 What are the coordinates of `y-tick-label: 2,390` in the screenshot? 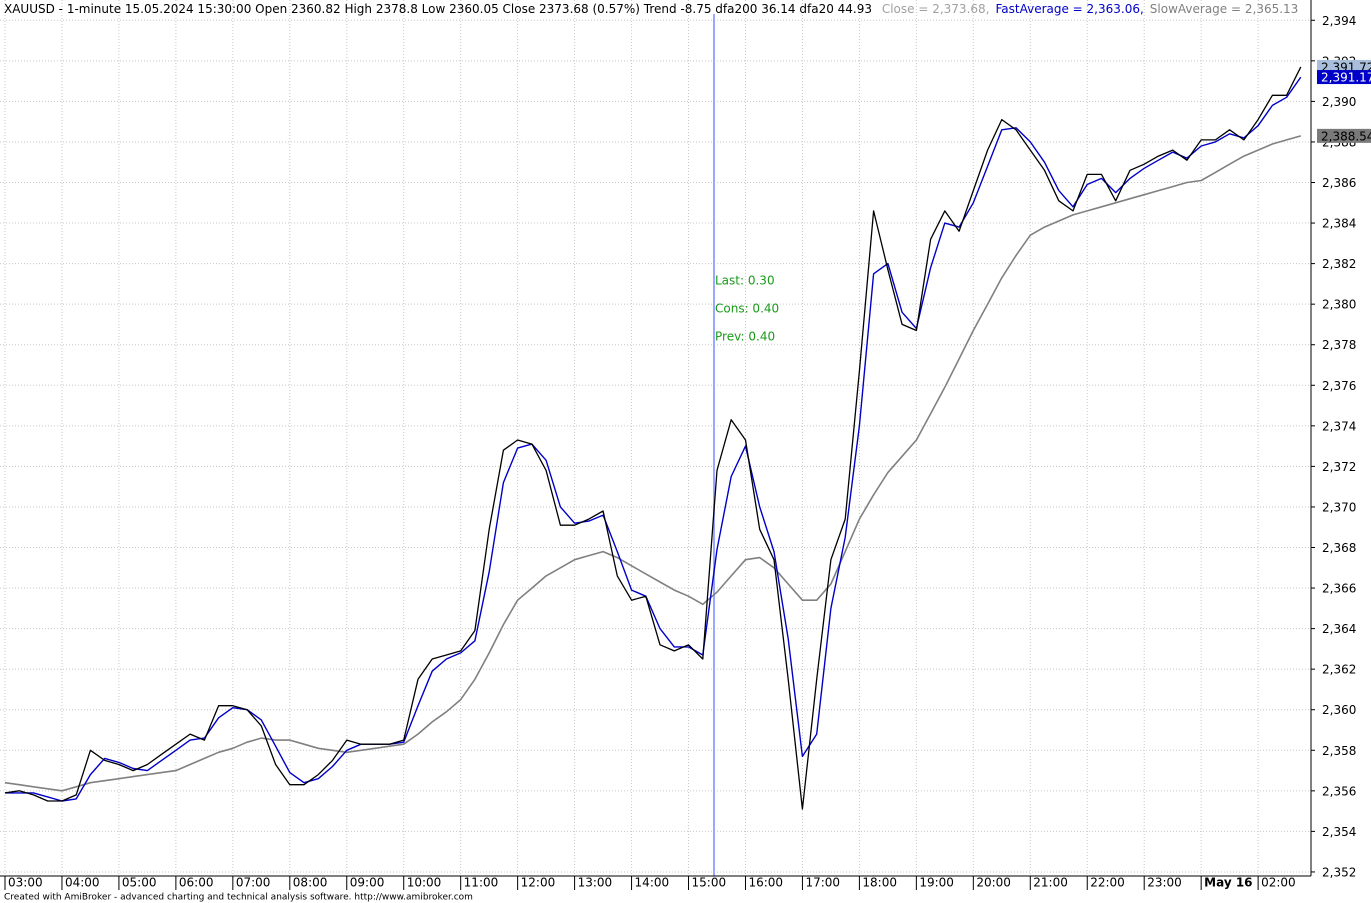 It's located at (1339, 102).